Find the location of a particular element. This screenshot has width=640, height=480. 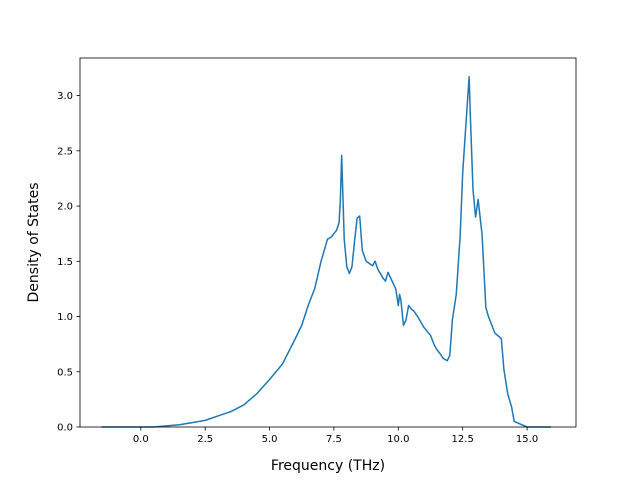

y-axis-label: Density of States is located at coordinates (34, 243).